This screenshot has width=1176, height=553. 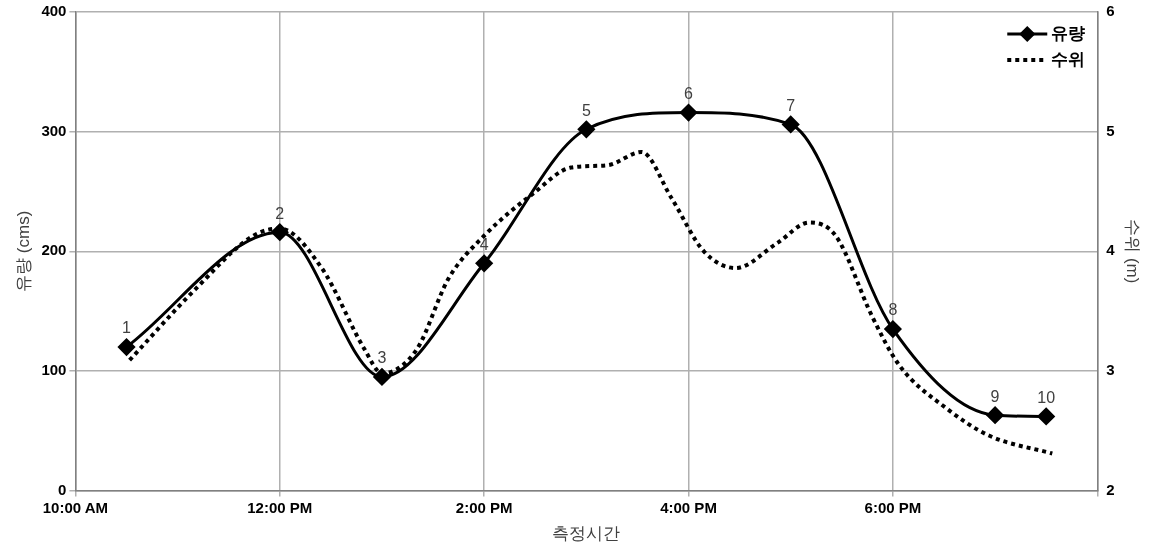 What do you see at coordinates (1133, 251) in the screenshot?
I see `y2-axis-title: 수위 (m)` at bounding box center [1133, 251].